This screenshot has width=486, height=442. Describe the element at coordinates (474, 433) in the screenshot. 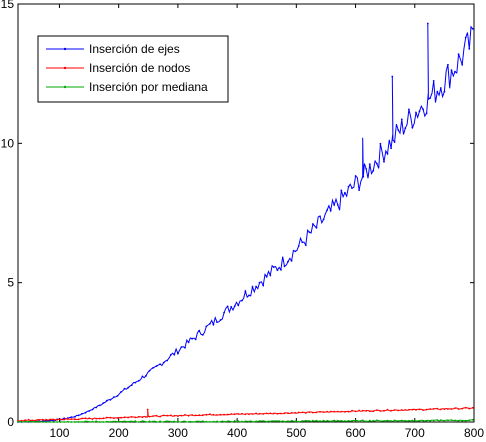

I see `x-tick-label: 800` at that location.